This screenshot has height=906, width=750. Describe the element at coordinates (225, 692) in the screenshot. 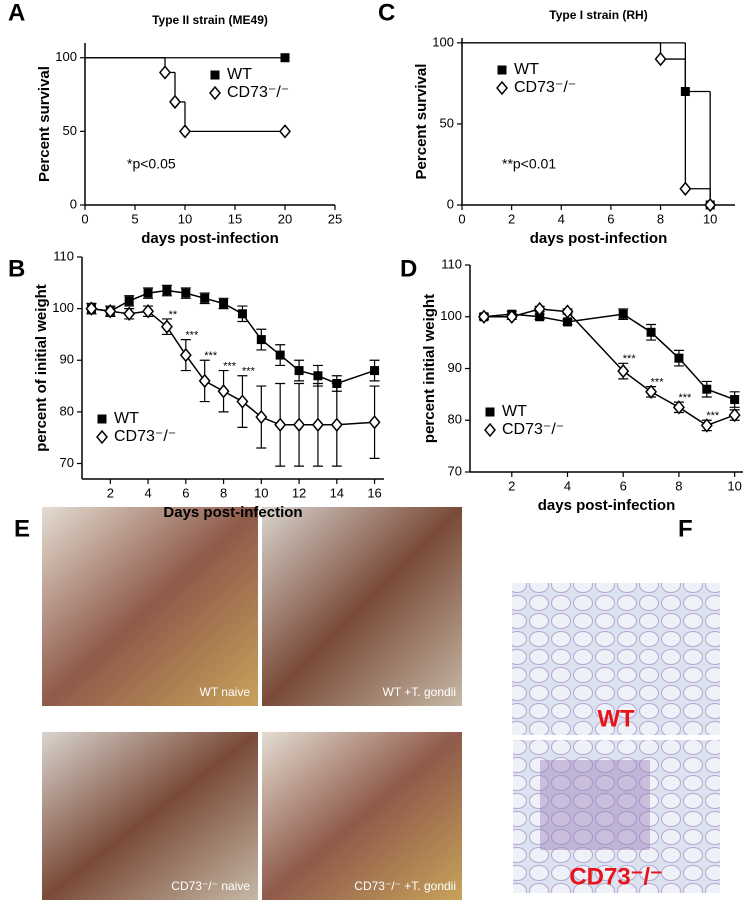

I see `photo-caption: WT naive` at that location.